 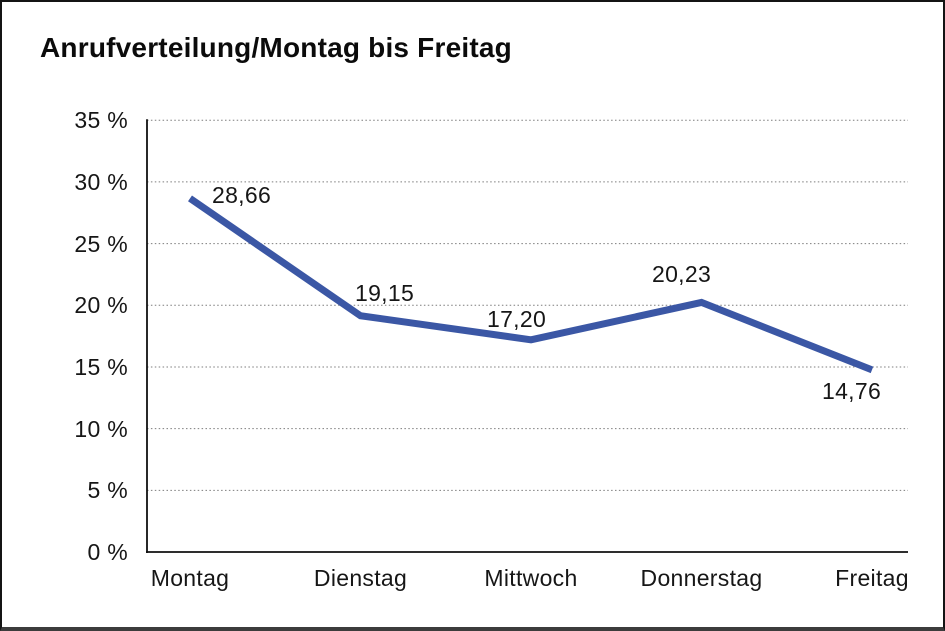 I want to click on chart-title: Anrufverteilung/Montag bis Freitag, so click(x=276, y=47).